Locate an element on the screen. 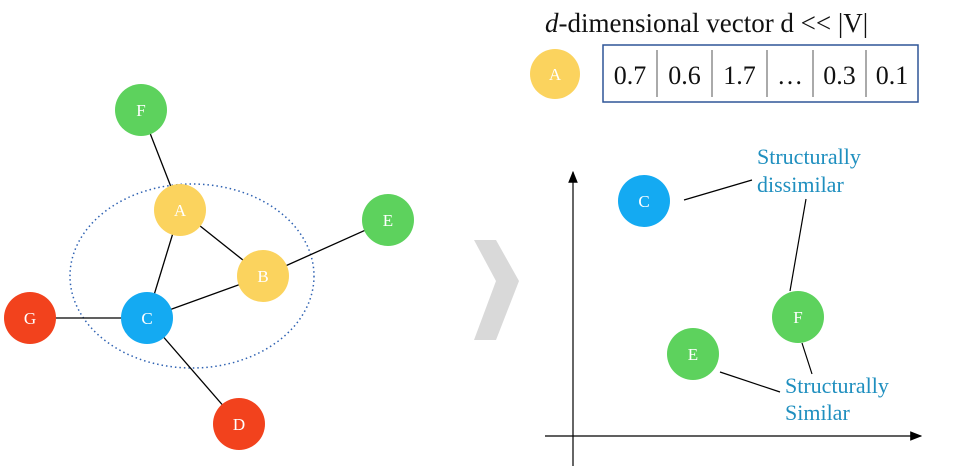  graph-node-c: C is located at coordinates (147, 318).